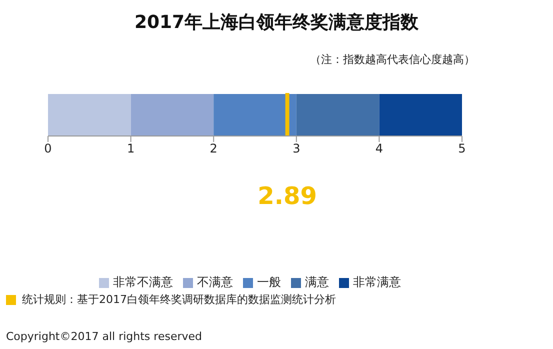  I want to click on legend-label: 不满意, so click(215, 282).